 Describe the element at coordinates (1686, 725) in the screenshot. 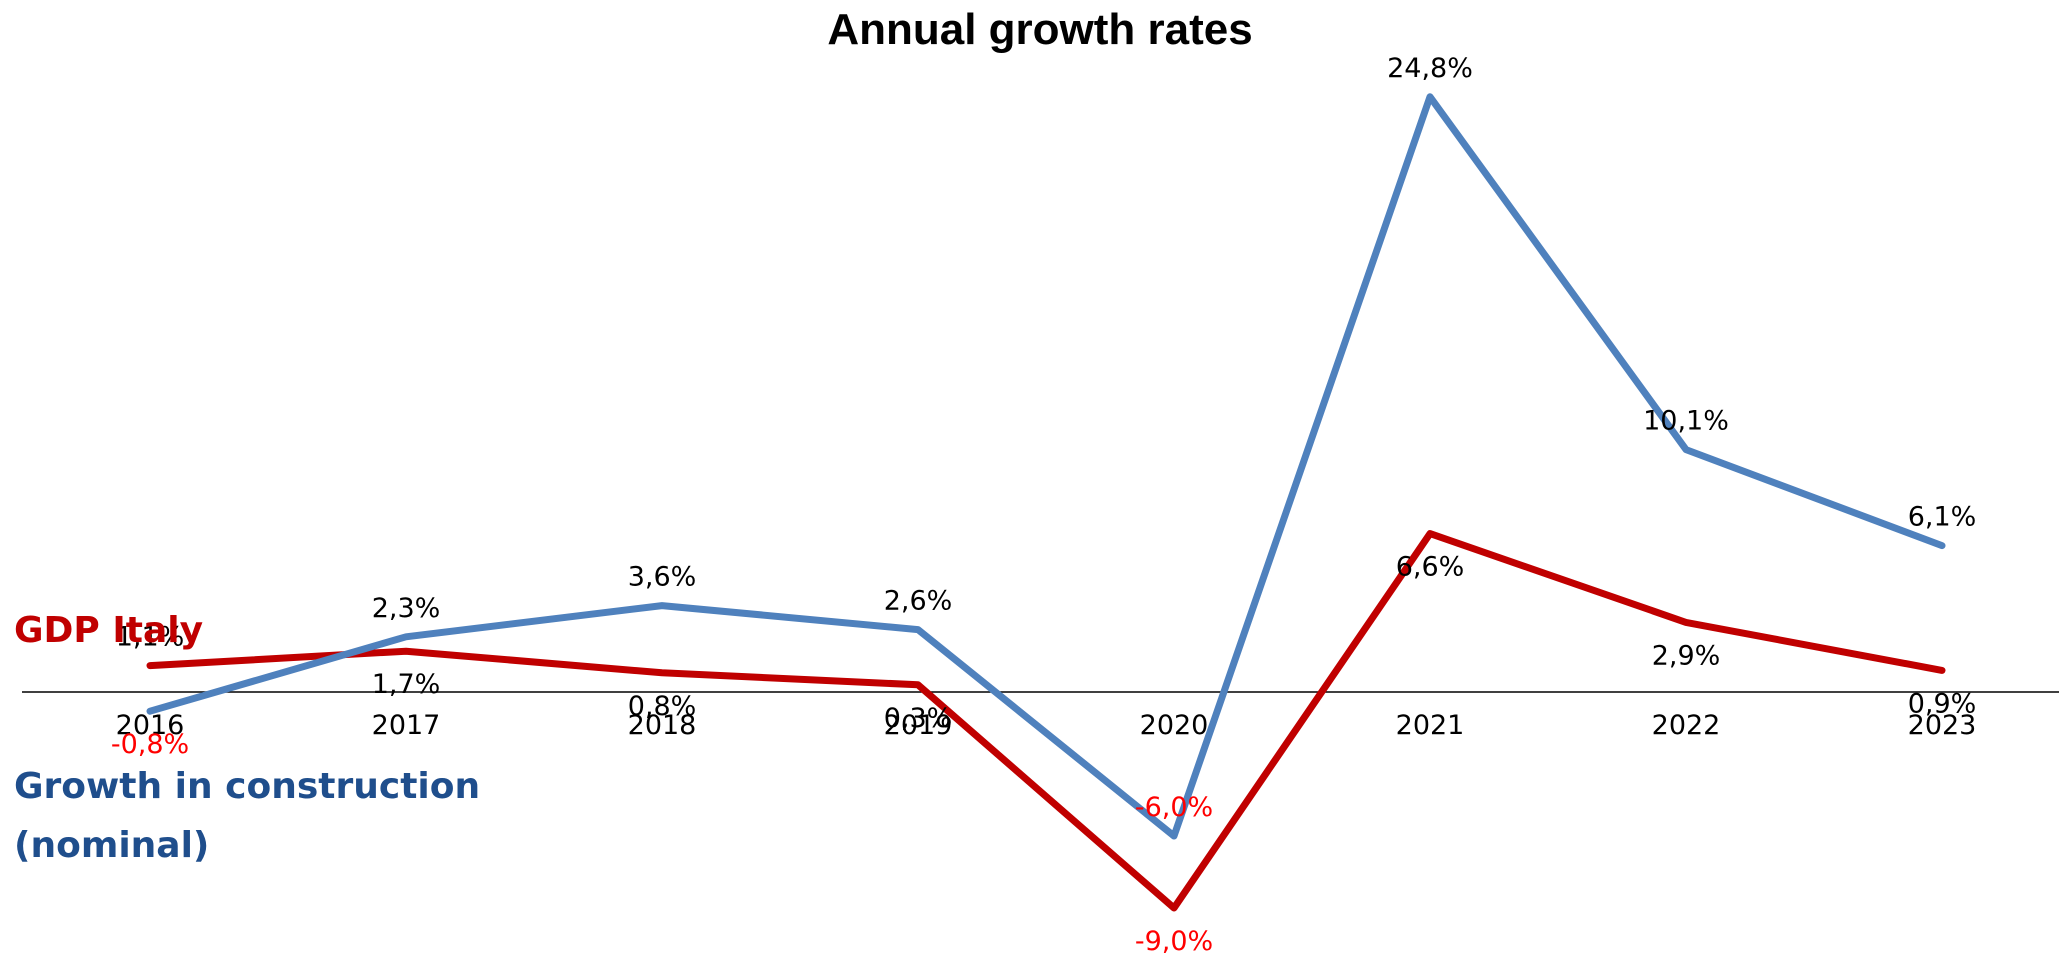

I see `x-tick-label-2022: 2022` at that location.